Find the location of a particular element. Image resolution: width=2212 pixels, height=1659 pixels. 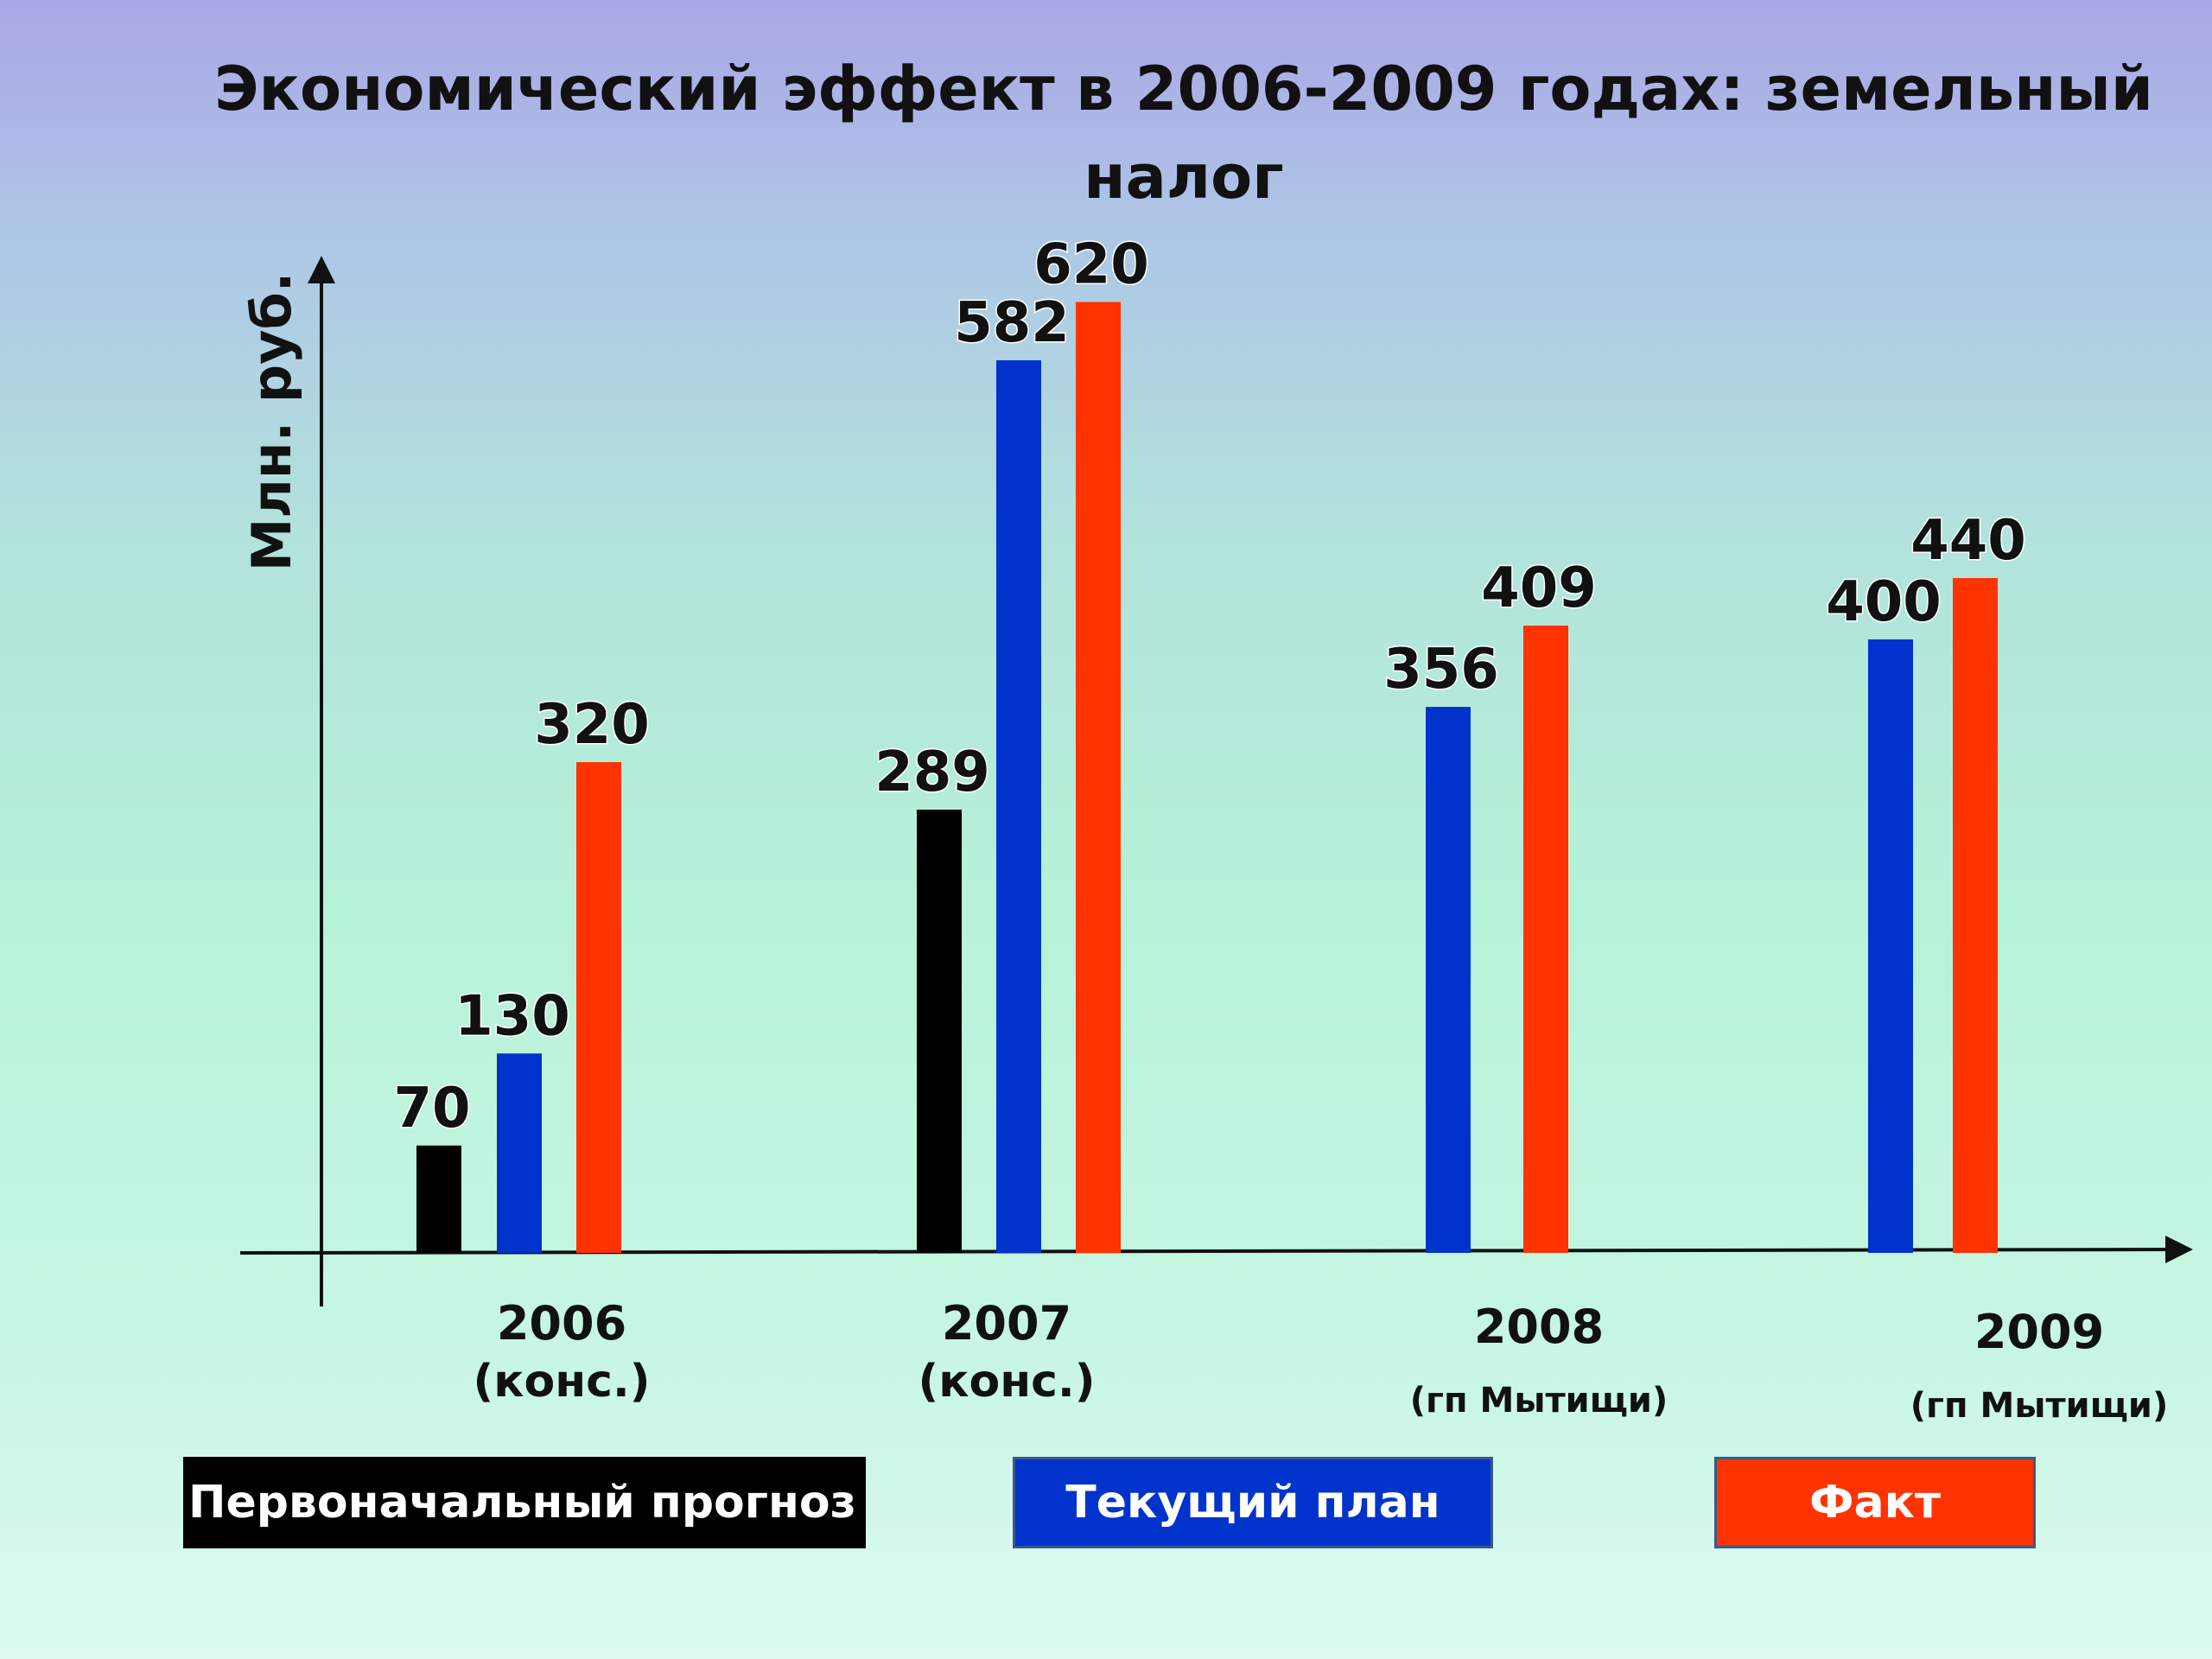

x-tick-label-year: 2008 is located at coordinates (1539, 1327).